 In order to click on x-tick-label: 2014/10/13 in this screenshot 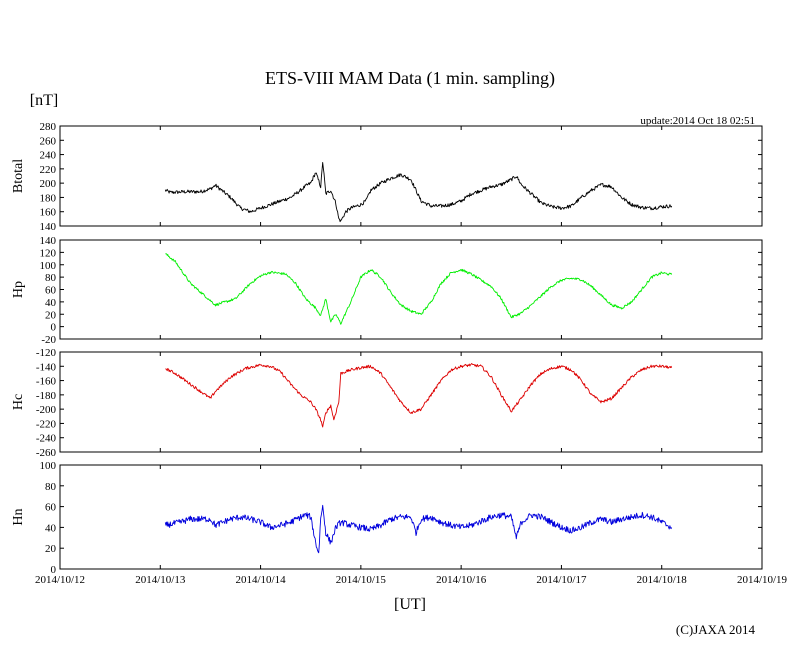, I will do `click(160, 580)`.